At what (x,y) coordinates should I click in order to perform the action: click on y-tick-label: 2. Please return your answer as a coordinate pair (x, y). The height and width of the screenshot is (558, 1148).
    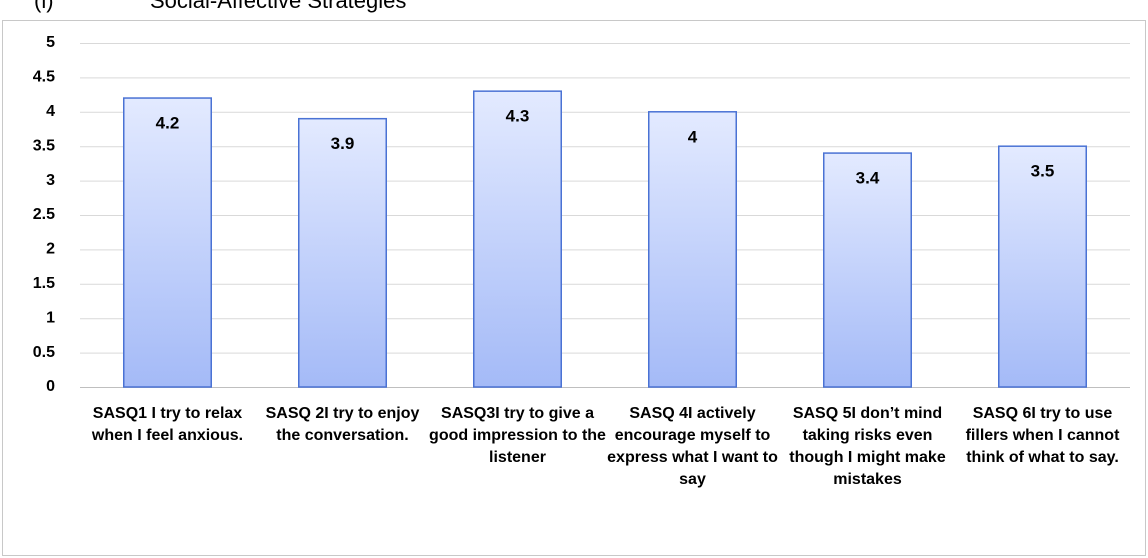
    Looking at the image, I should click on (50, 249).